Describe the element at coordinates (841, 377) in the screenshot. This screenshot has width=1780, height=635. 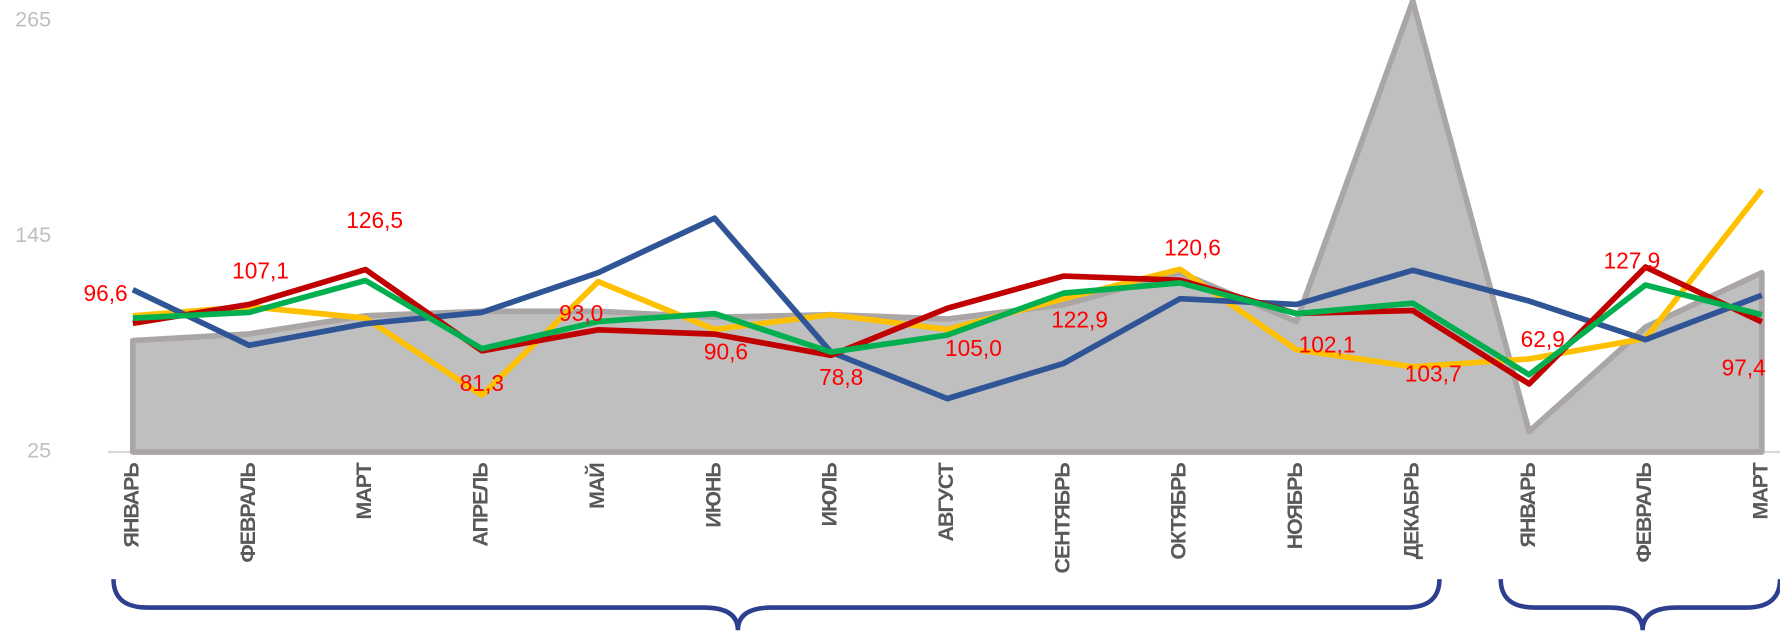
I see `data-label: 78,8` at that location.